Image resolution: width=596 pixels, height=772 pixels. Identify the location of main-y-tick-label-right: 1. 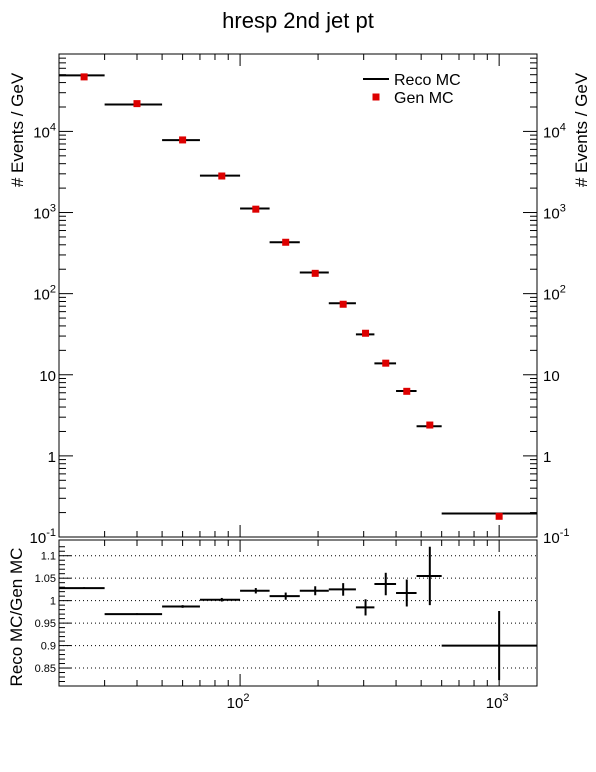
(547, 457).